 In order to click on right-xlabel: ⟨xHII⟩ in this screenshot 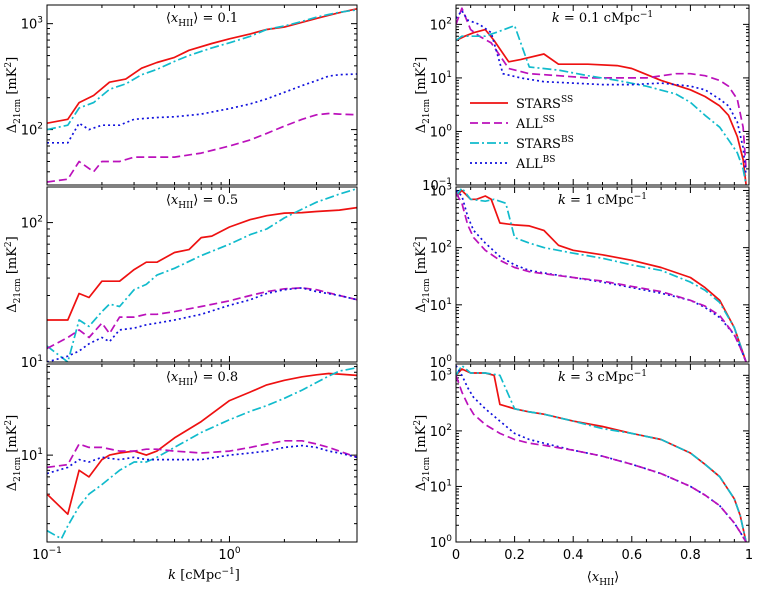, I will do `click(603, 579)`.